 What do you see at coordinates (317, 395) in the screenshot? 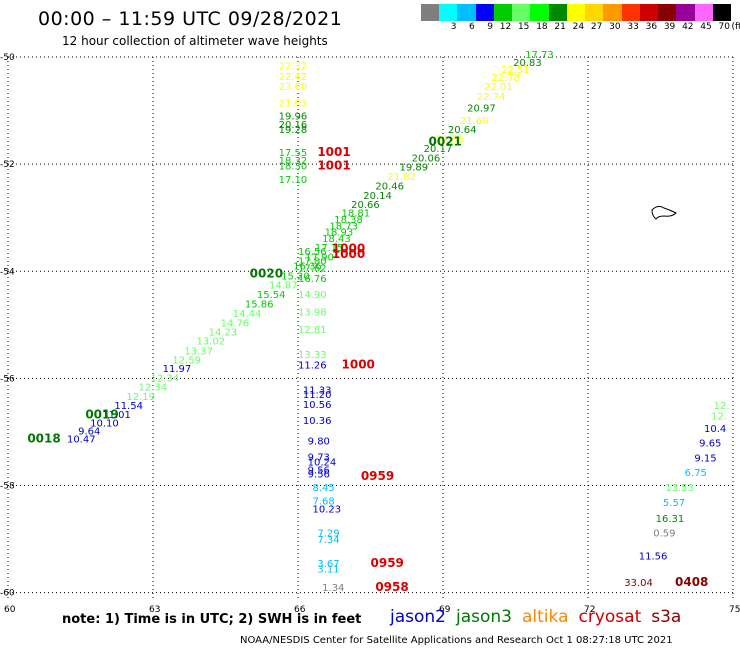
I see `wave-height-value: 11.20` at bounding box center [317, 395].